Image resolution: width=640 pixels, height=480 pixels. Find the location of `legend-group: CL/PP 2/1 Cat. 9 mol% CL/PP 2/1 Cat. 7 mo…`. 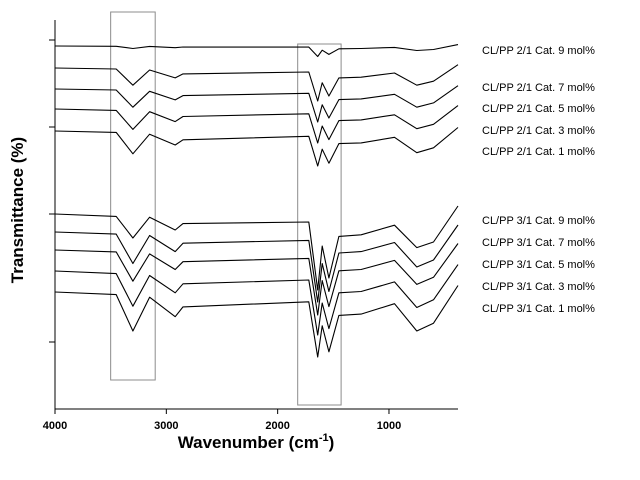

legend-group: CL/PP 2/1 Cat. 9 mol% CL/PP 2/1 Cat. 7 mo… is located at coordinates (538, 180).